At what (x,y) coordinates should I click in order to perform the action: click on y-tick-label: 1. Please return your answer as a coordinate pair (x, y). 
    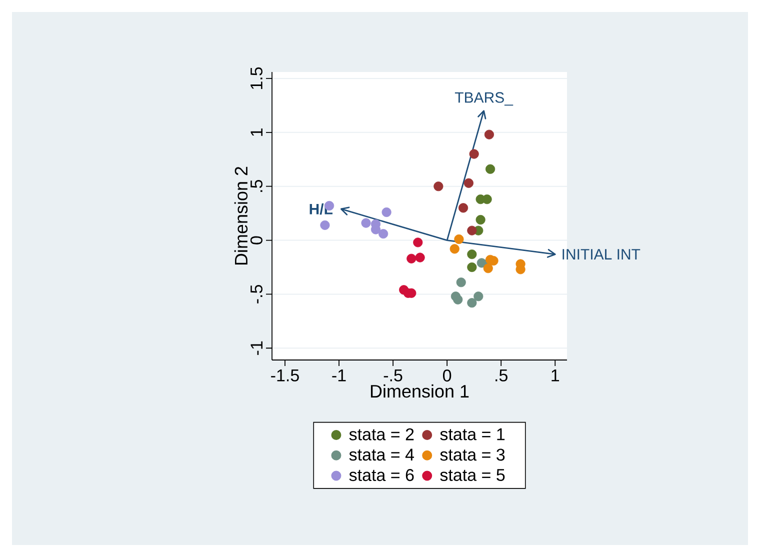
    Looking at the image, I should click on (256, 132).